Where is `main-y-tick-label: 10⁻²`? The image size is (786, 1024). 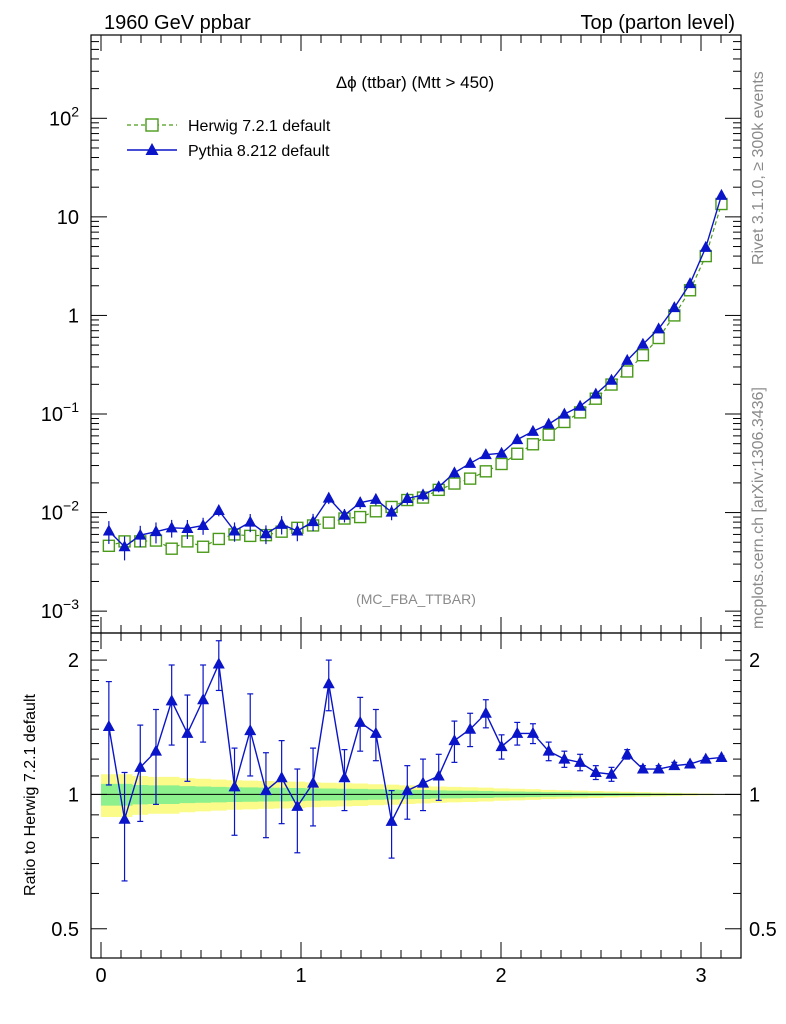 main-y-tick-label: 10⁻² is located at coordinates (60, 511).